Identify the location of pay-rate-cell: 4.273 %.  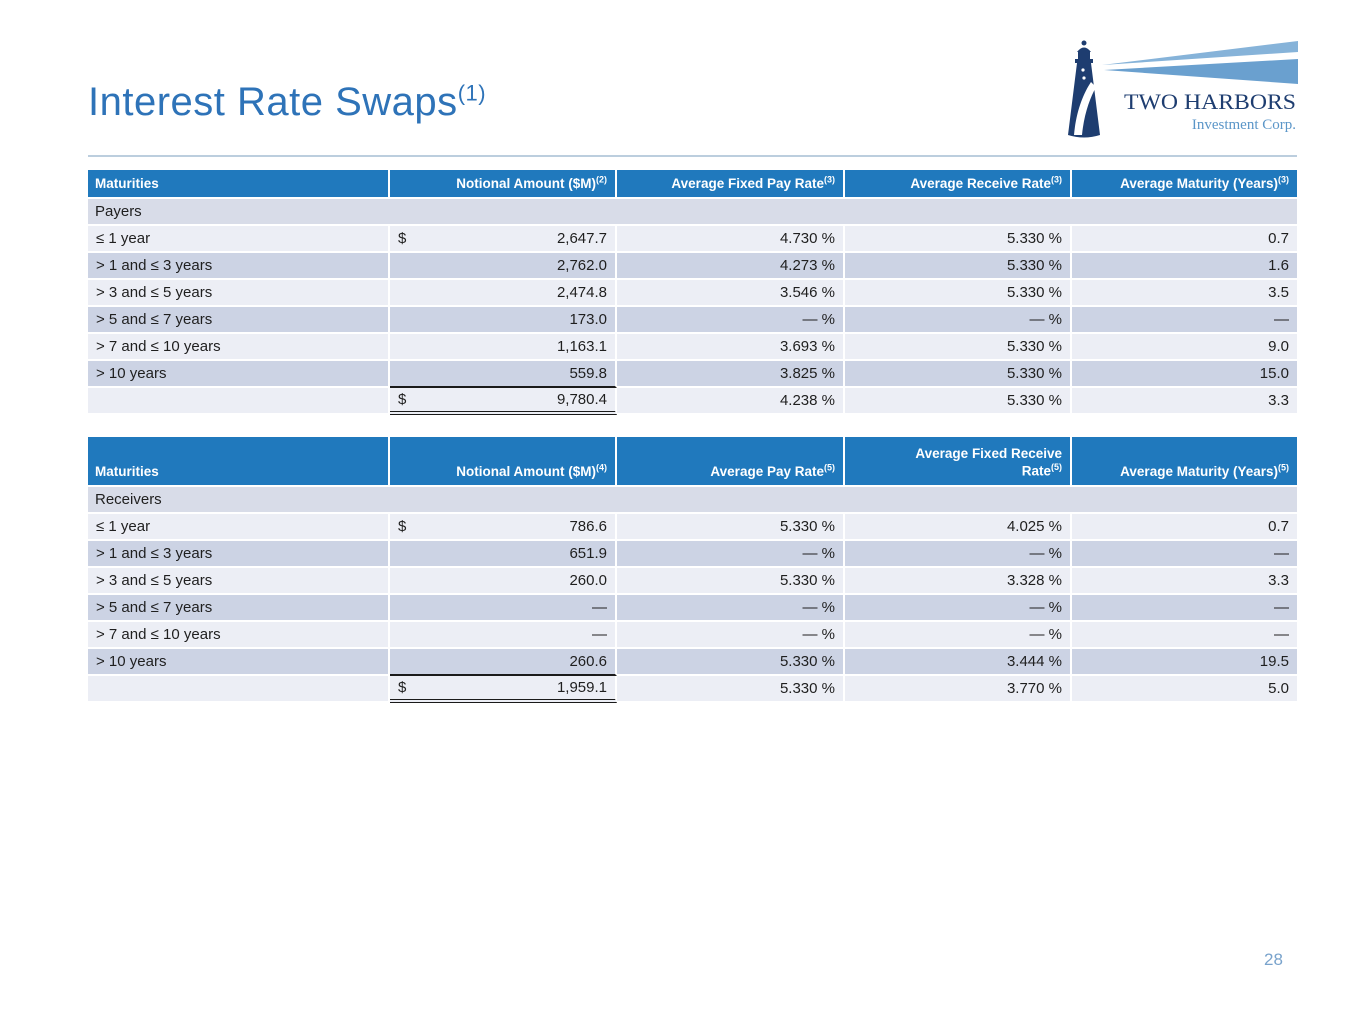
(731, 266).